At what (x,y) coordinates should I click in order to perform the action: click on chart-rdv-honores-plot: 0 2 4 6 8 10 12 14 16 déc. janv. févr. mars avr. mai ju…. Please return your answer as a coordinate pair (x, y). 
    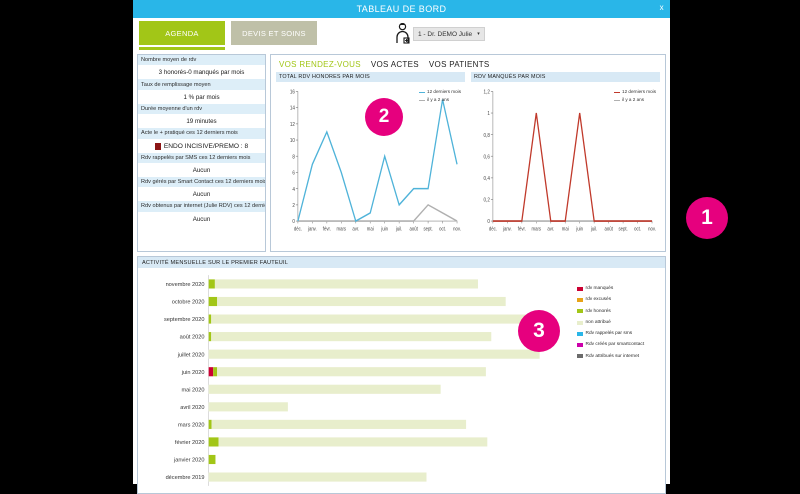
    Looking at the image, I should click on (370, 164).